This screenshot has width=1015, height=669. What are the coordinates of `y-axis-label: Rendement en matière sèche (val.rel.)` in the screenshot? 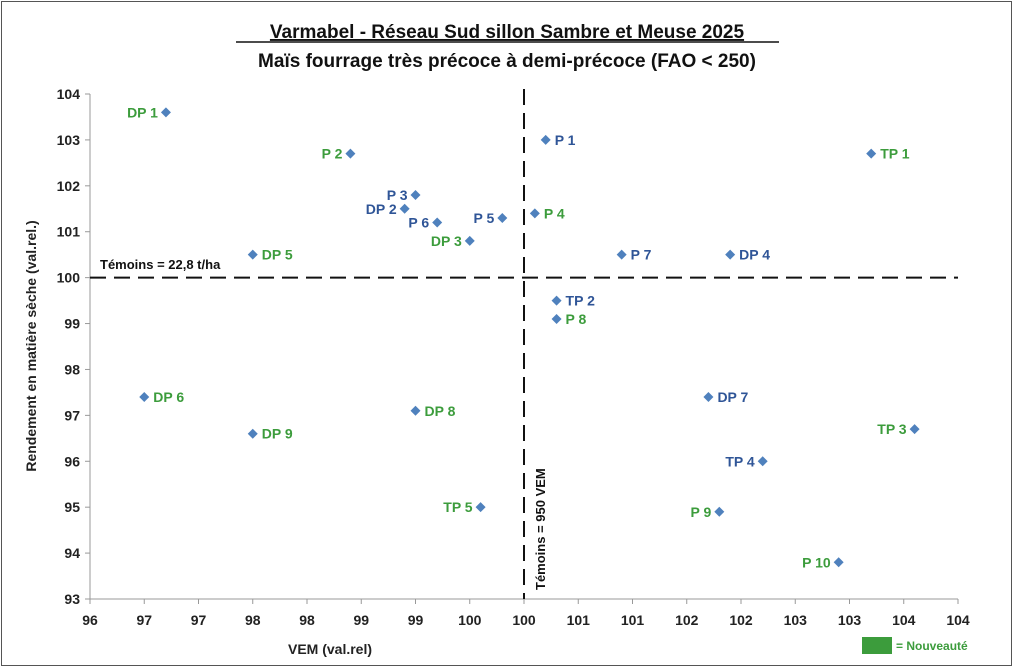 It's located at (31, 345).